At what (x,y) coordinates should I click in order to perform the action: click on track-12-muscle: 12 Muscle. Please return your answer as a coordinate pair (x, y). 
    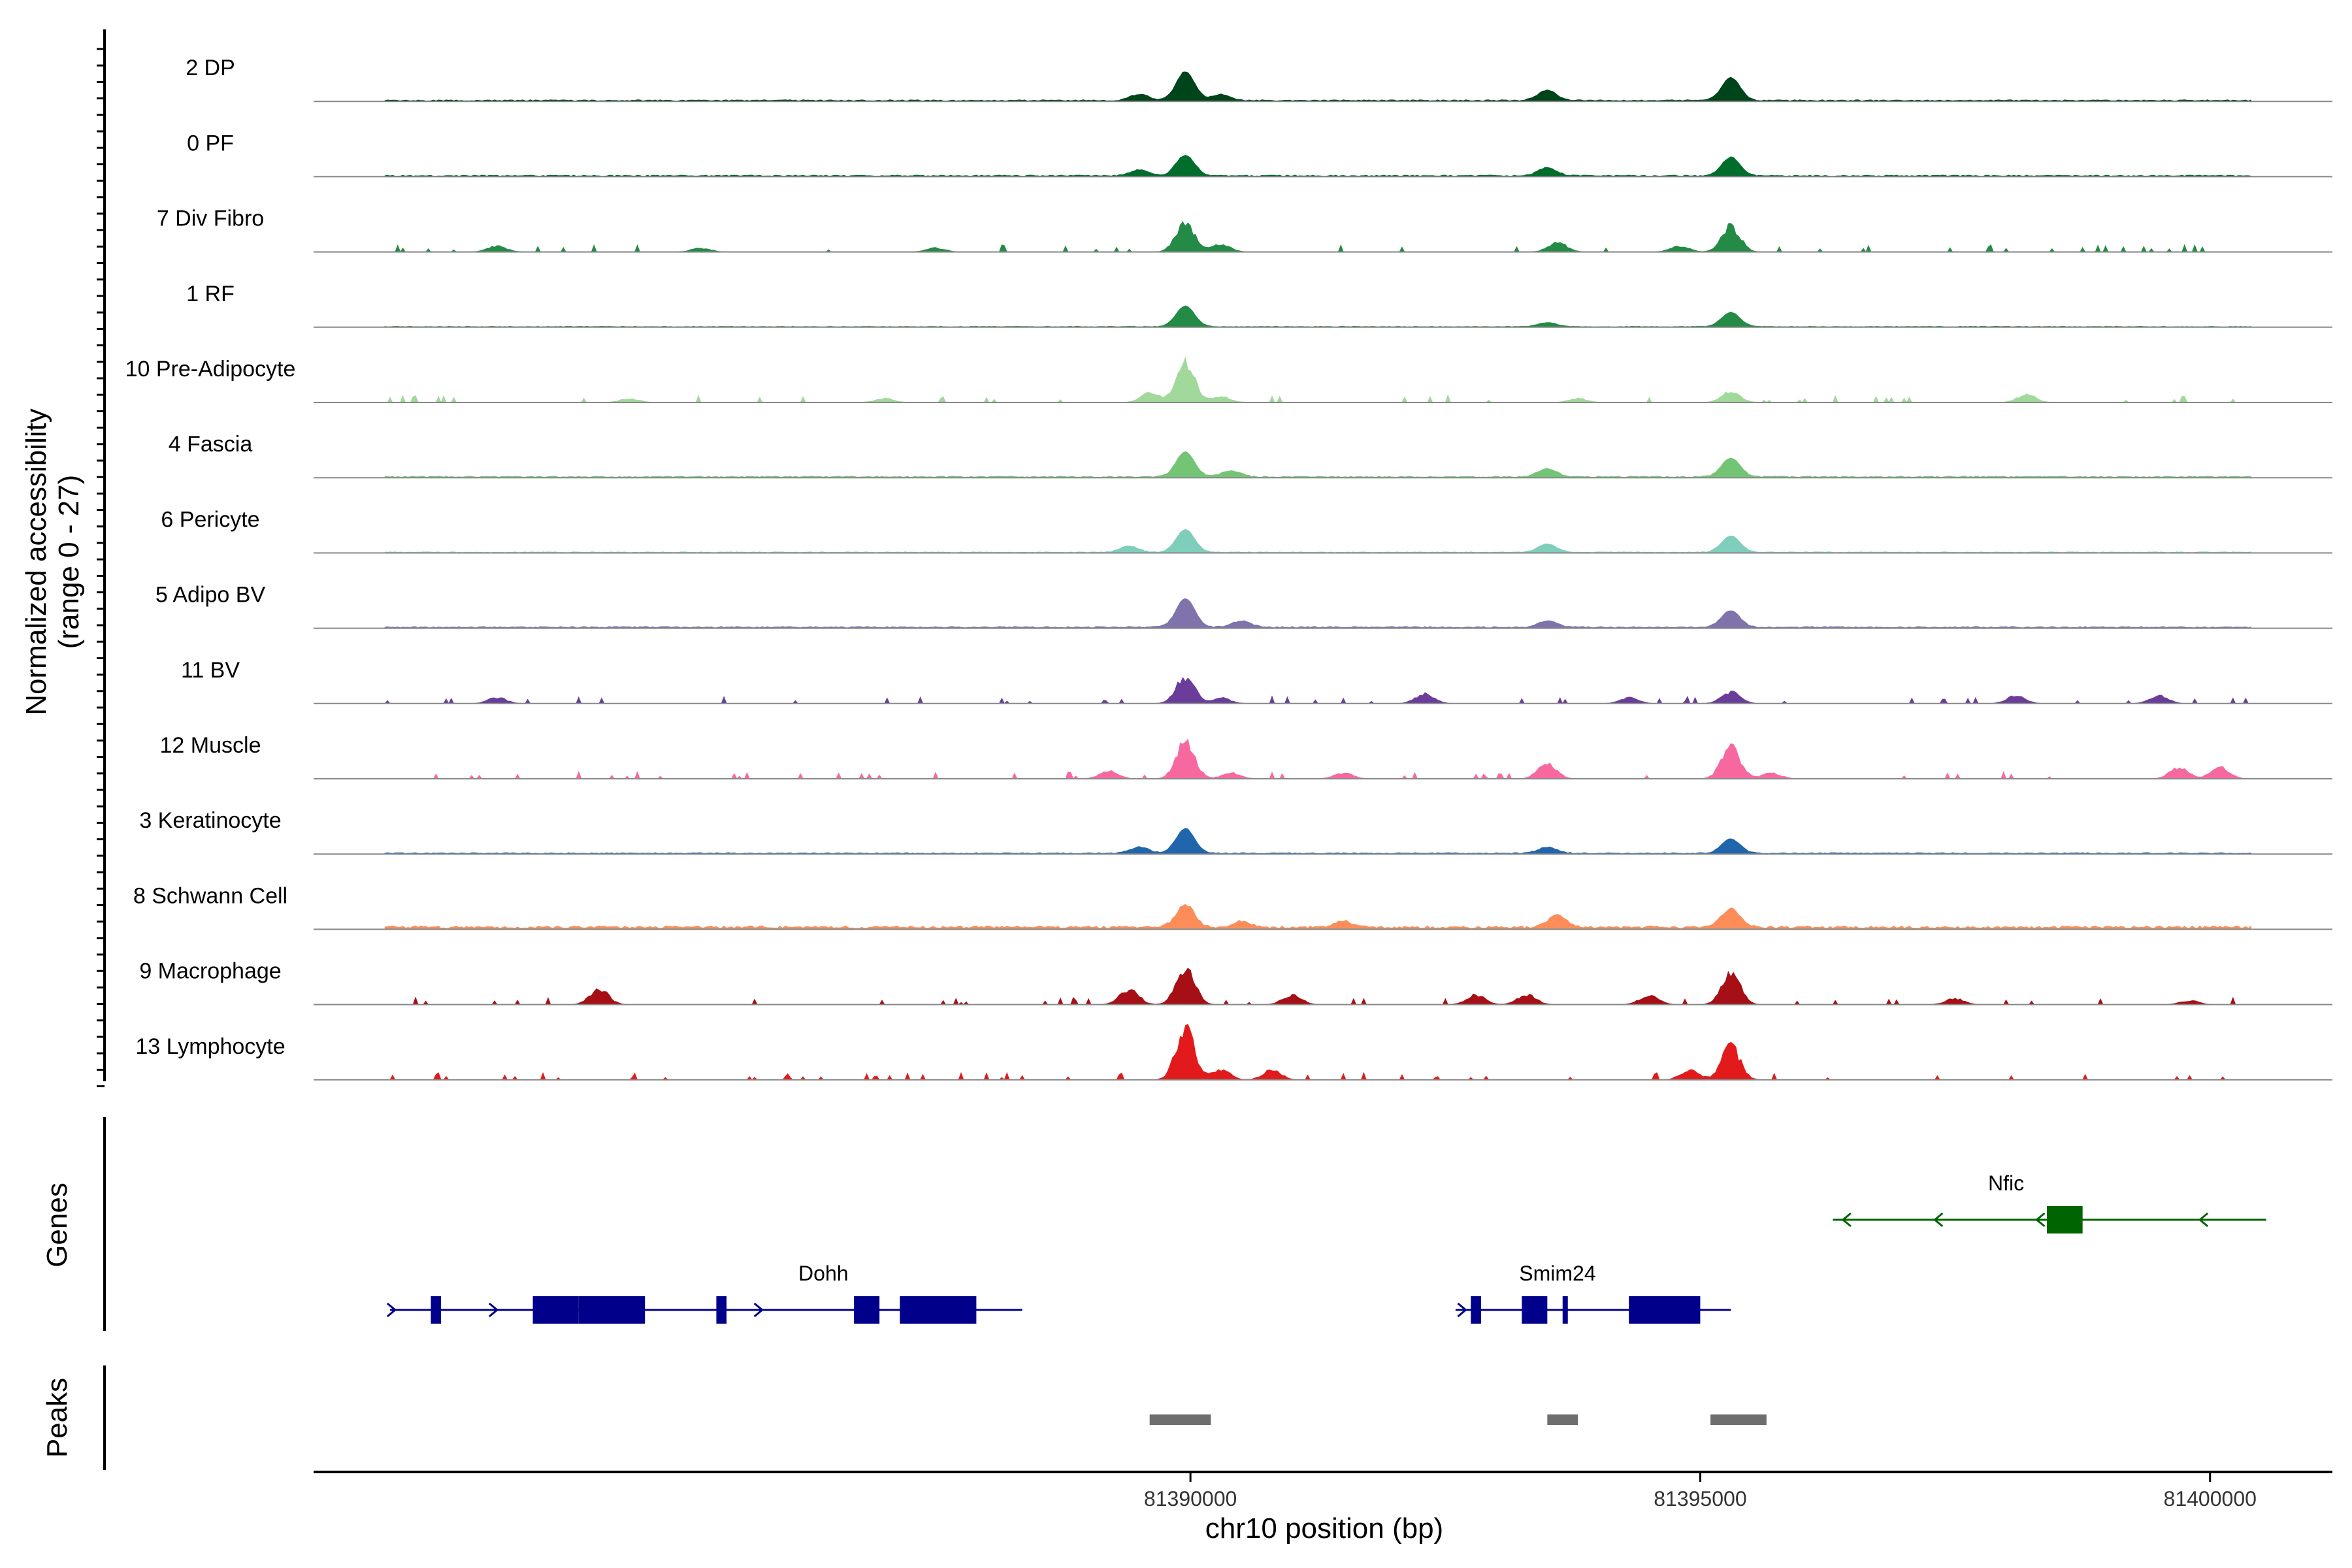
    Looking at the image, I should click on (1246, 756).